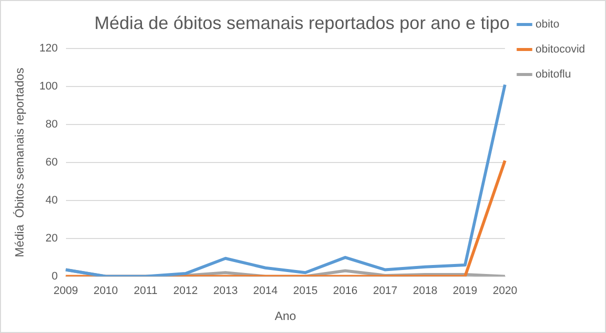 The image size is (606, 333). I want to click on x-tick-label: 2017, so click(385, 291).